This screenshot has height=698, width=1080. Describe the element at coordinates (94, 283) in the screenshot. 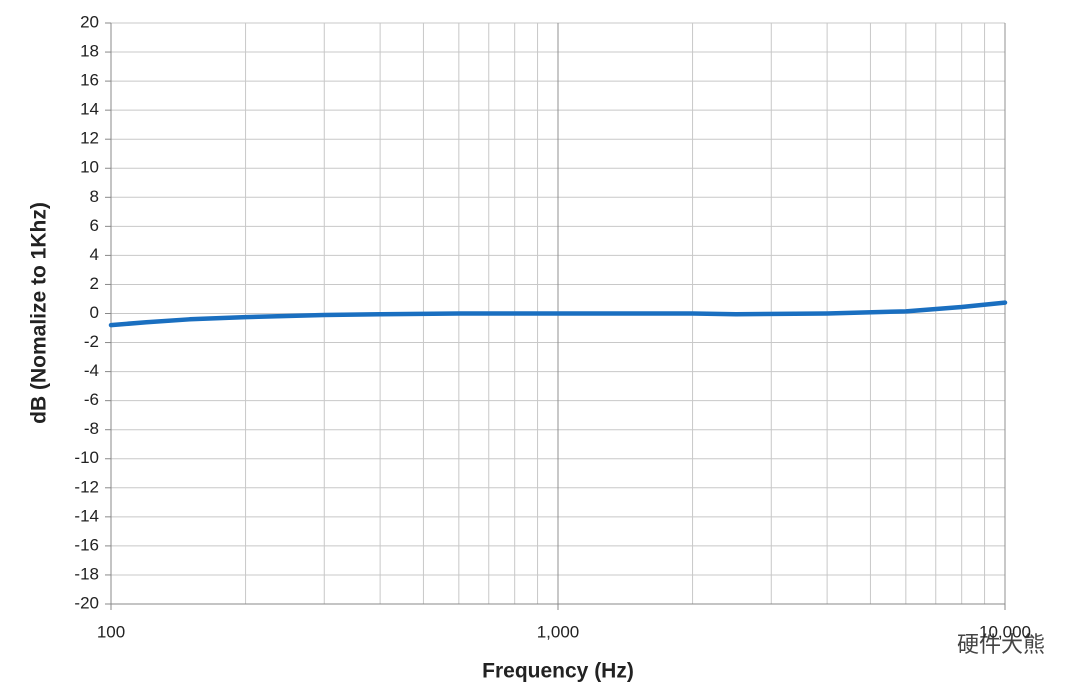

I see `y-tick-label: 2` at that location.